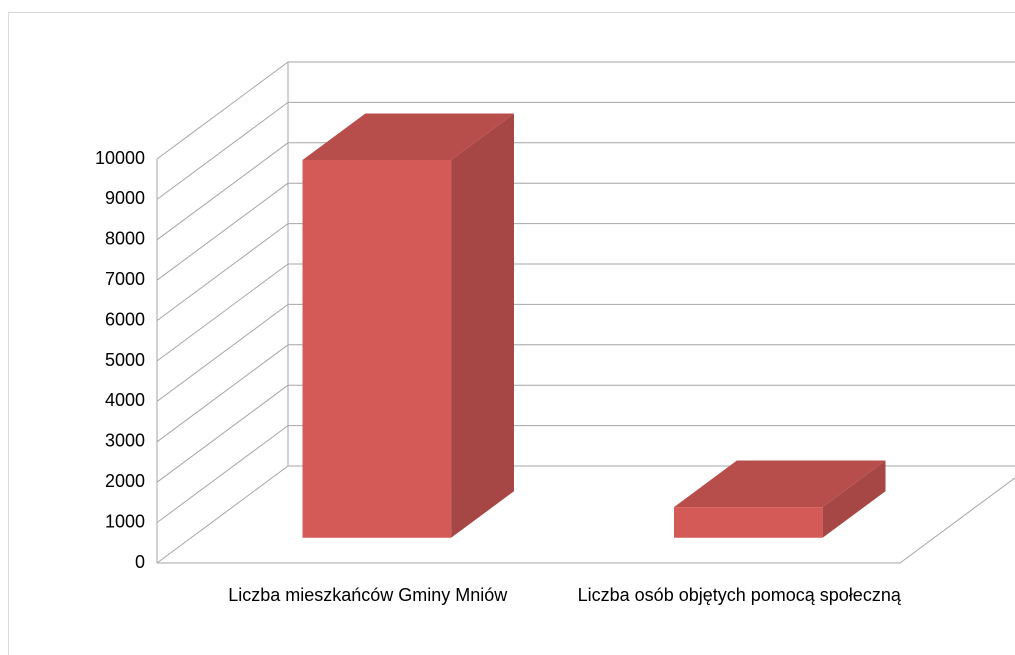 The image size is (1015, 655). Describe the element at coordinates (120, 158) in the screenshot. I see `y-tick-label: 10000` at that location.